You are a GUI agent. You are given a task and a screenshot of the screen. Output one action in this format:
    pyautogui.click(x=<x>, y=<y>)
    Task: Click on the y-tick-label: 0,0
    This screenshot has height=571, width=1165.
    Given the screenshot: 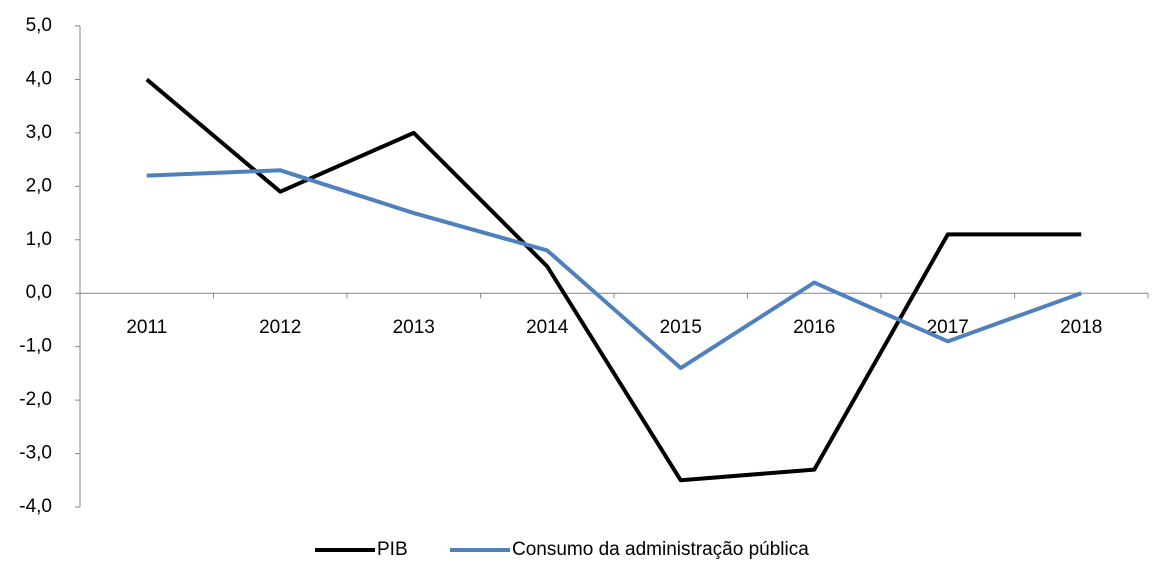 What is the action you would take?
    pyautogui.click(x=39, y=292)
    